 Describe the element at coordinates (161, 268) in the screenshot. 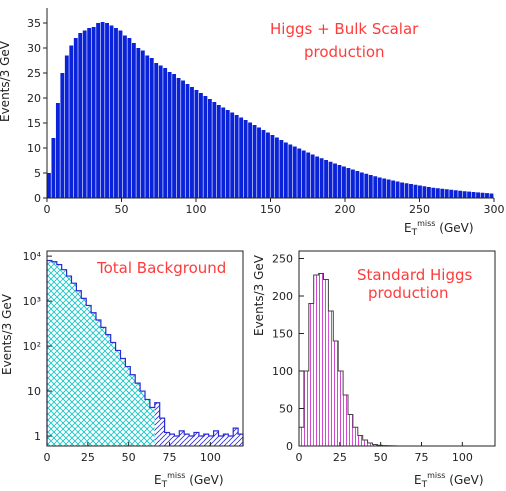

I see `bl-annotation: Total Background` at that location.